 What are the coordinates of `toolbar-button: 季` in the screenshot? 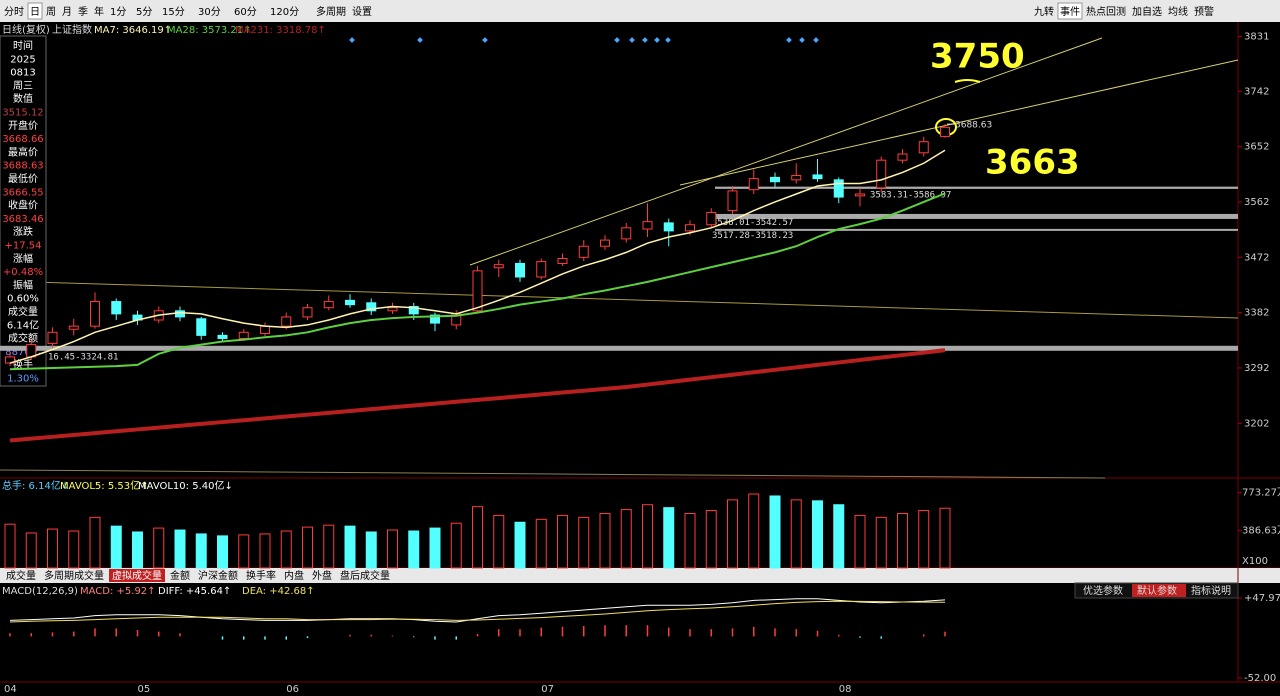 It's located at (83, 12).